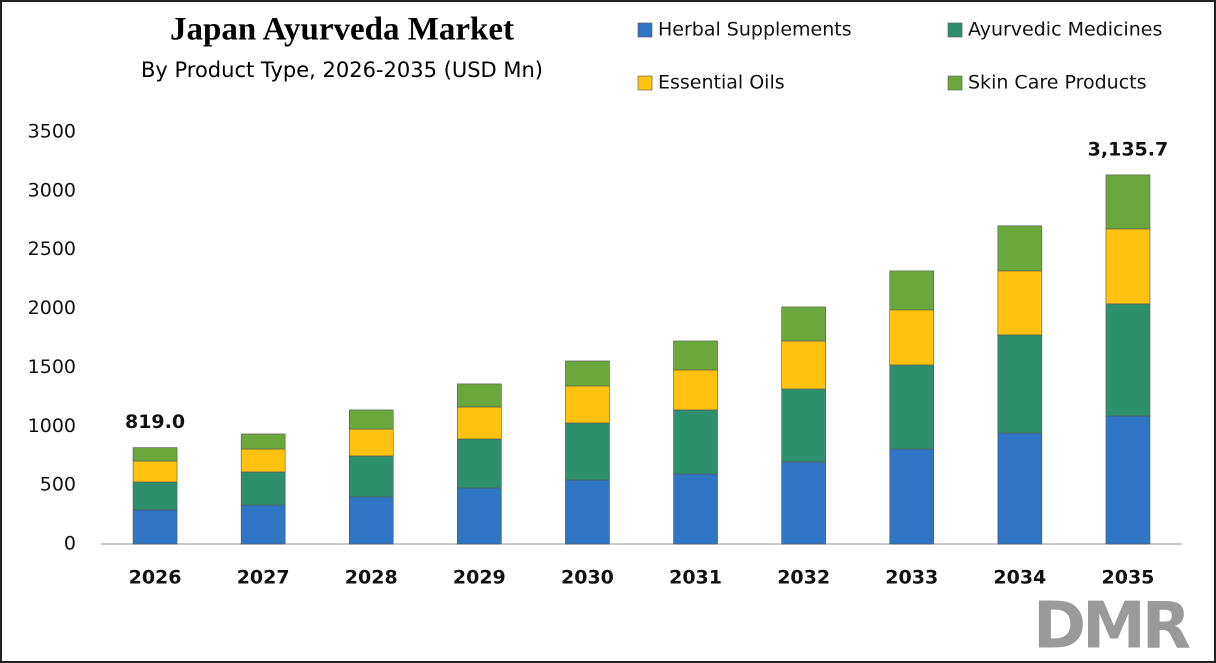 This screenshot has height=663, width=1216. I want to click on legend-label: Skin Care Products, so click(1057, 83).